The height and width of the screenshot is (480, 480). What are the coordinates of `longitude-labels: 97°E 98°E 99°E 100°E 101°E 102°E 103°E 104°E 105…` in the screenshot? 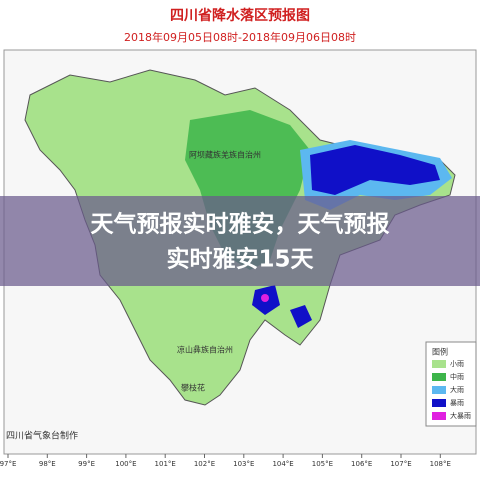 It's located at (225, 461).